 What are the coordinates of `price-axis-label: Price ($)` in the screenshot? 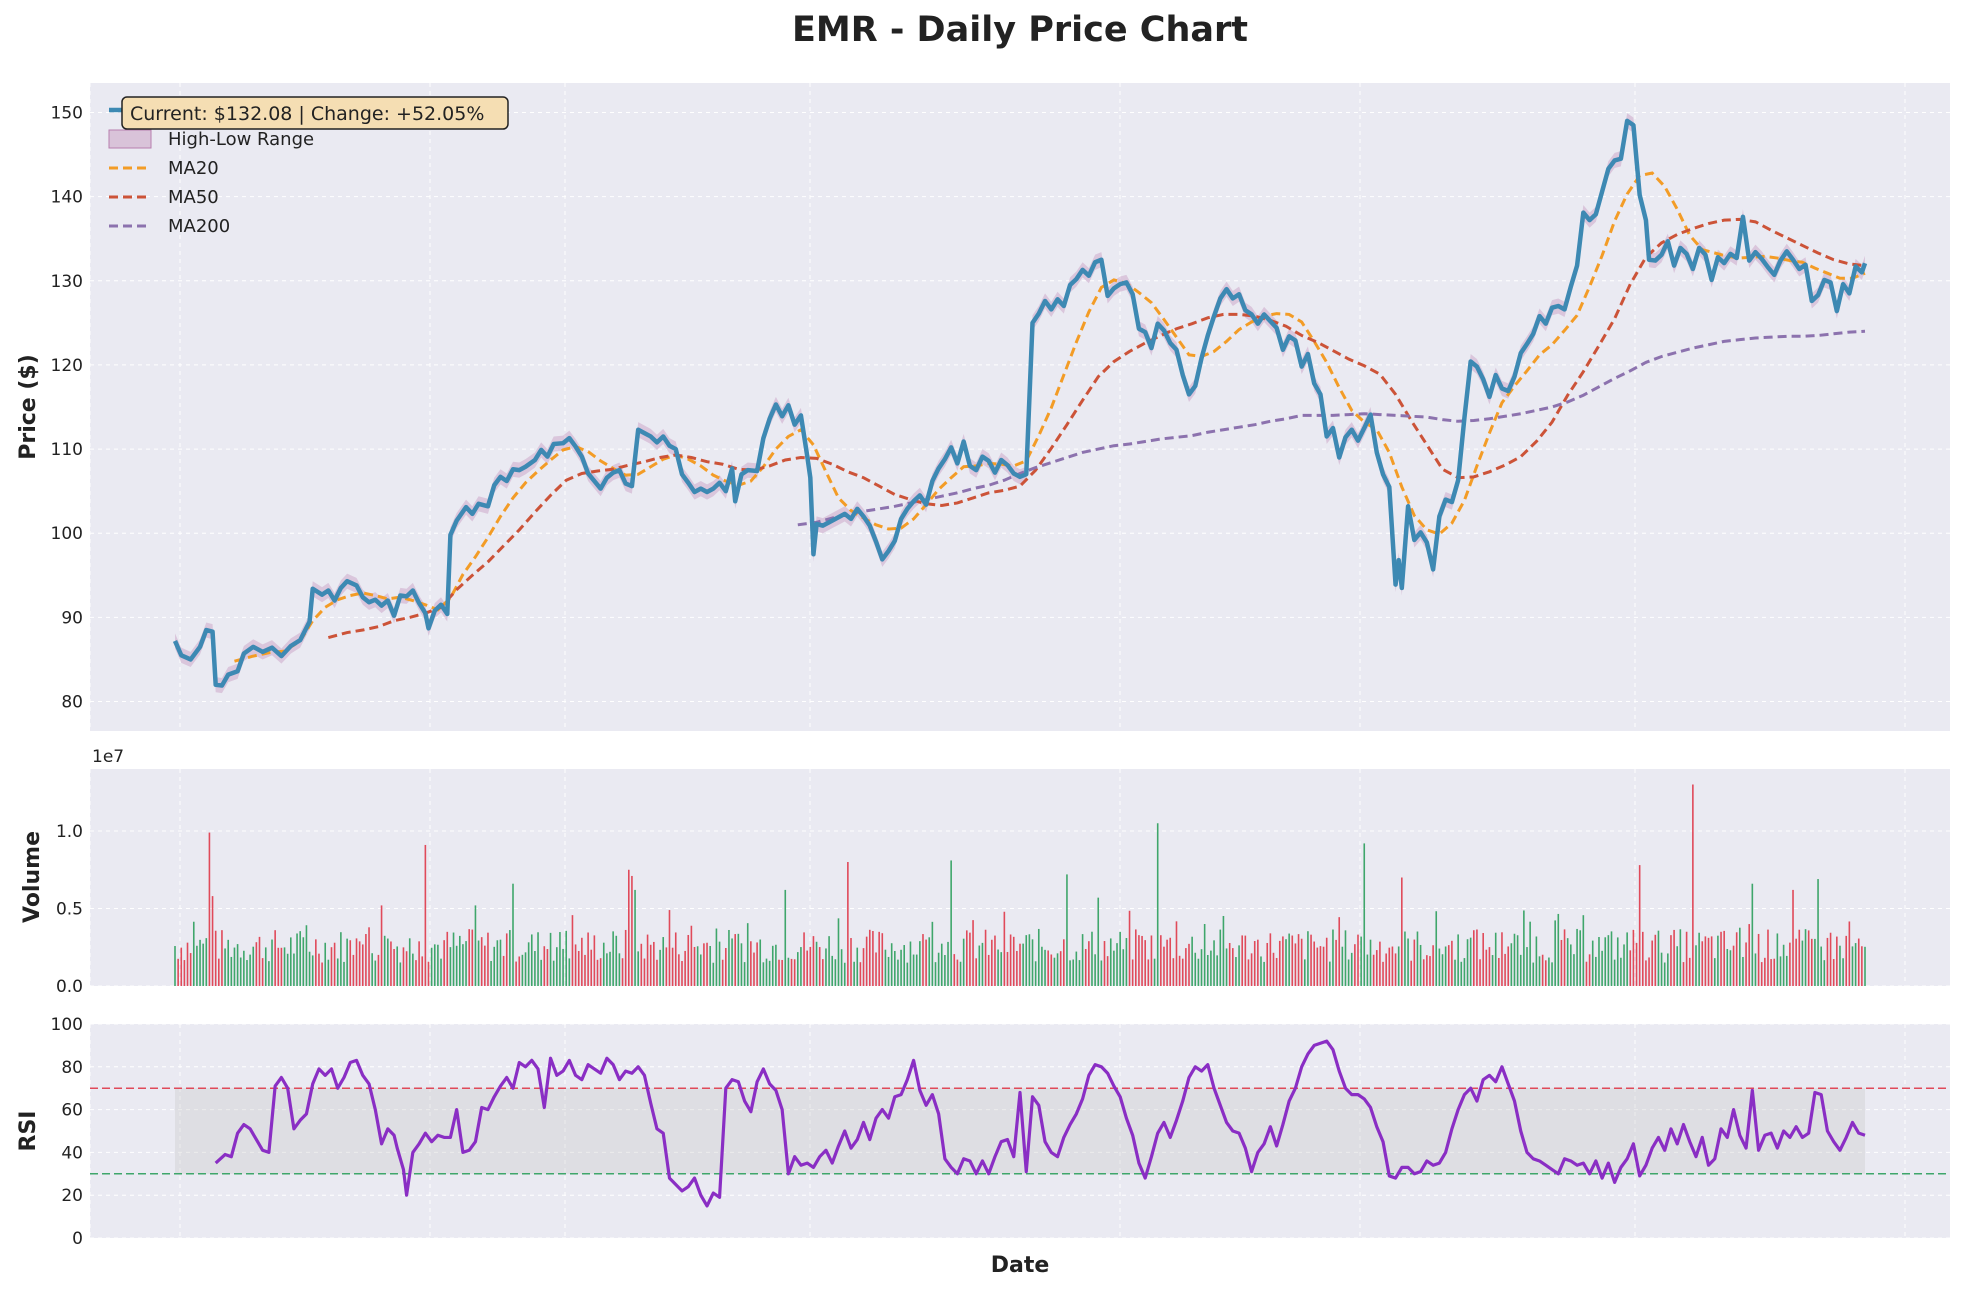 It's located at (28, 407).